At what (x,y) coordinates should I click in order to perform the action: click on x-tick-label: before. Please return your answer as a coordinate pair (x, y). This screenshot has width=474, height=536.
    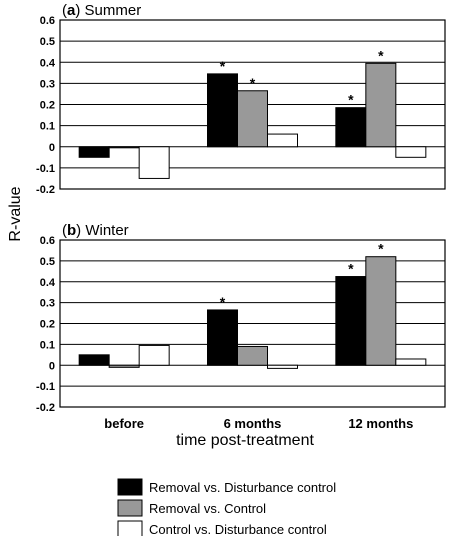
    Looking at the image, I should click on (124, 423).